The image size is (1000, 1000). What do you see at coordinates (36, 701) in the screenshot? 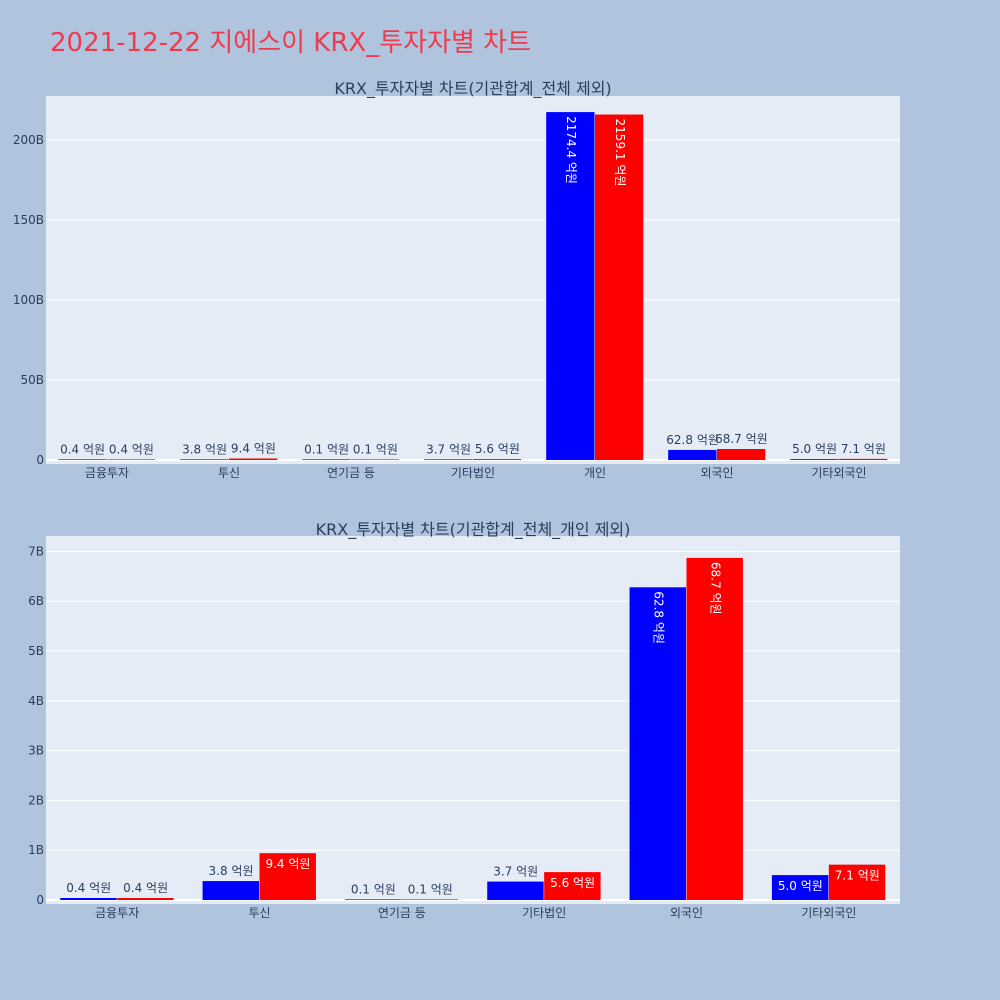
I see `y-tick-label: 4B` at bounding box center [36, 701].